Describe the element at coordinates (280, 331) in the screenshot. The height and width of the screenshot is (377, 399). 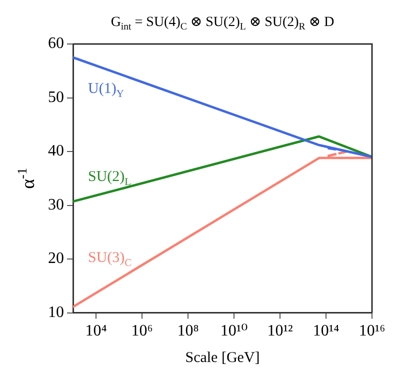
I see `x-tick-label: 10¹²` at that location.